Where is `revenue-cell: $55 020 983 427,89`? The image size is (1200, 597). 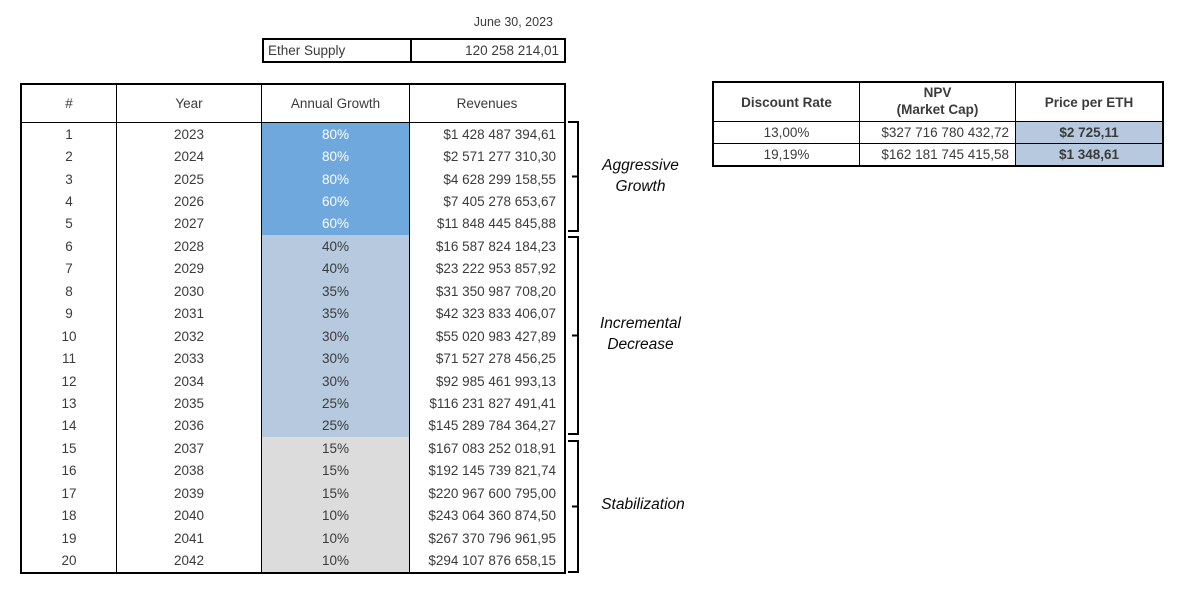
revenue-cell: $55 020 983 427,89 is located at coordinates (495, 336).